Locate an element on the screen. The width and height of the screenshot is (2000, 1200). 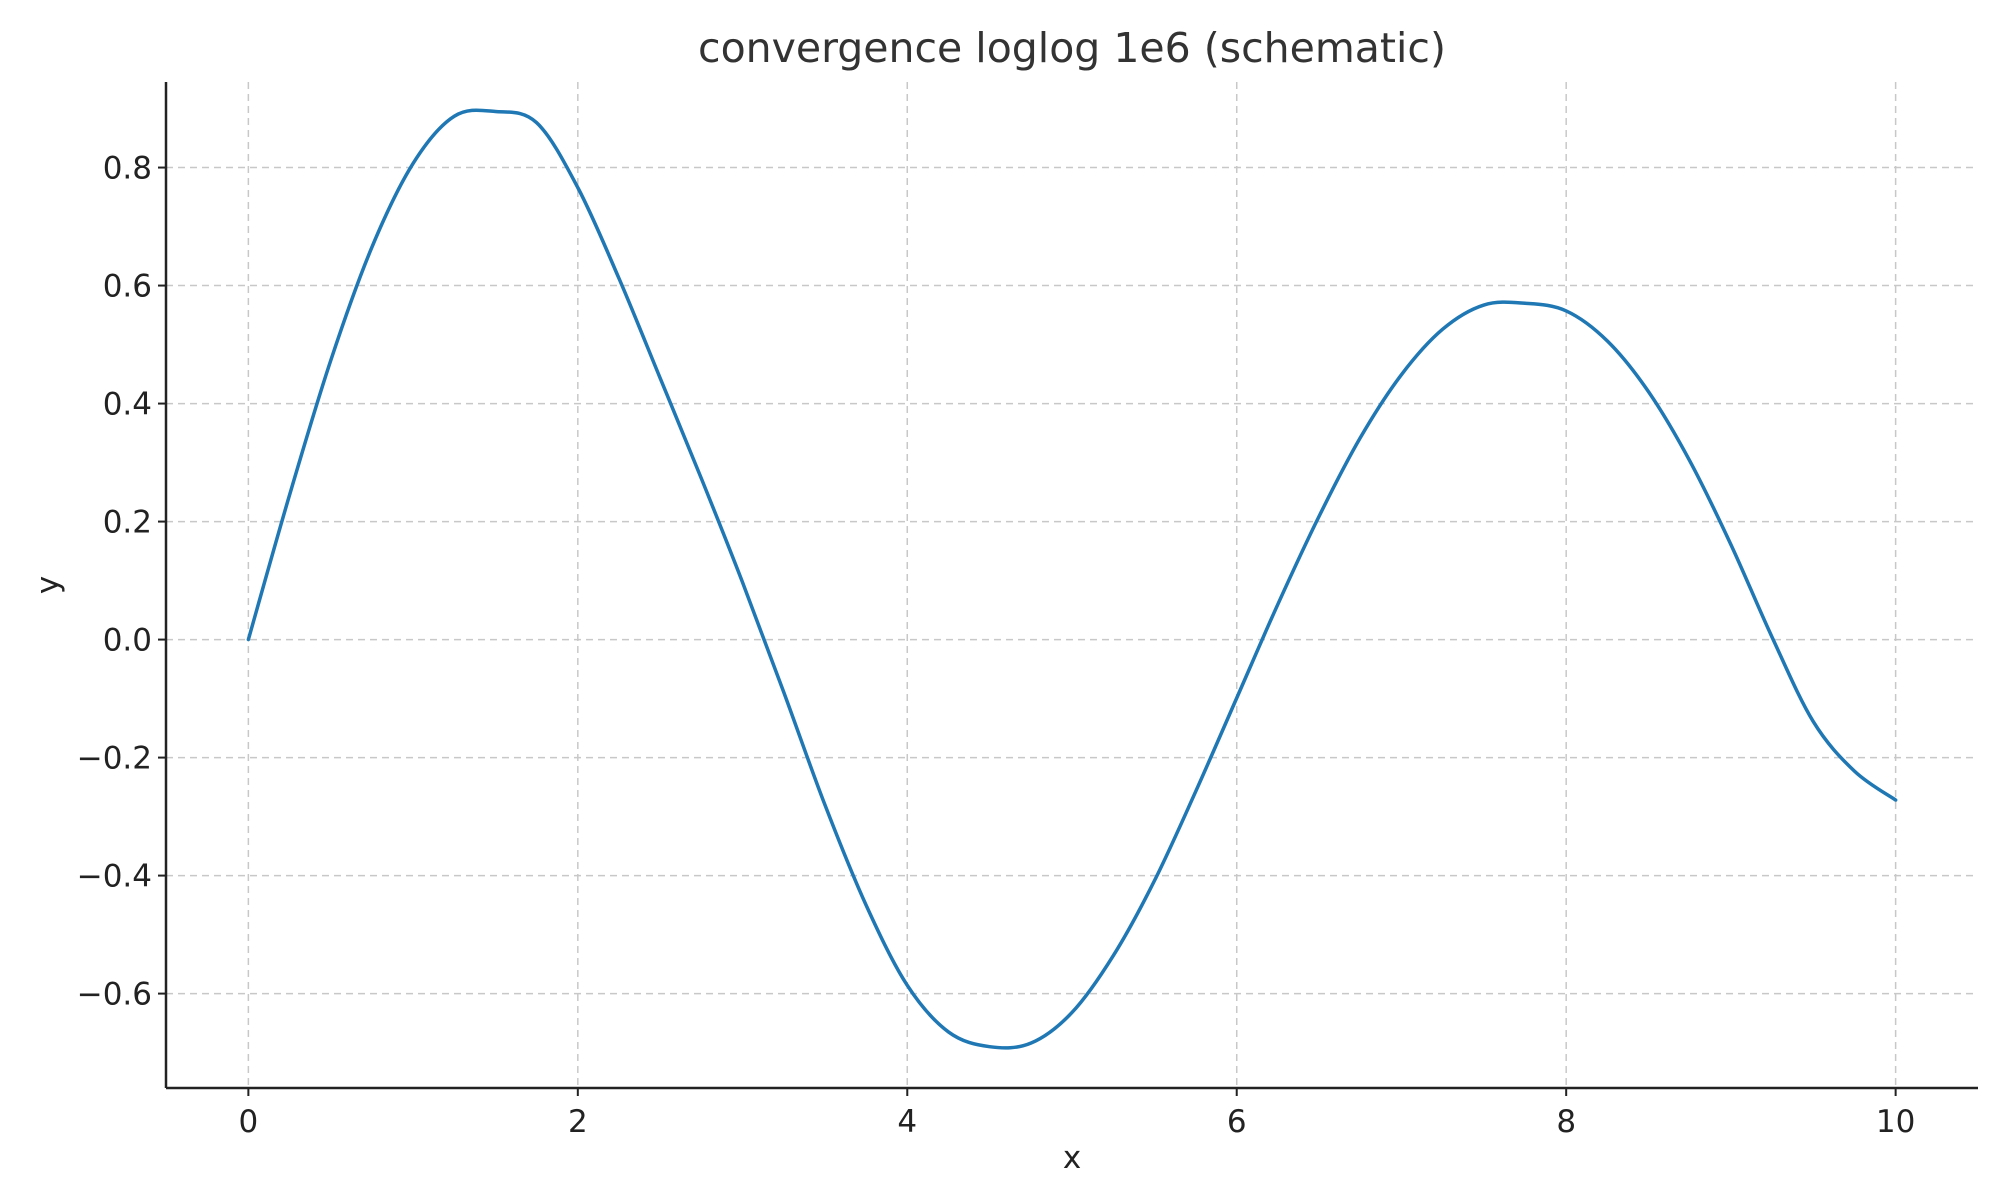
x-tick-label: 0 is located at coordinates (248, 1122).